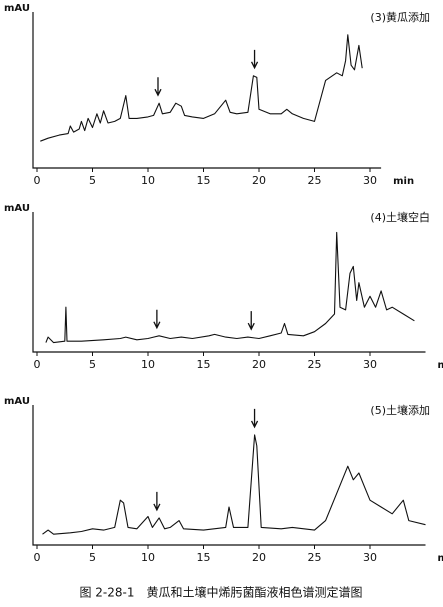  Describe the element at coordinates (400, 410) in the screenshot. I see `panel-title: (5)土壤添加` at that location.